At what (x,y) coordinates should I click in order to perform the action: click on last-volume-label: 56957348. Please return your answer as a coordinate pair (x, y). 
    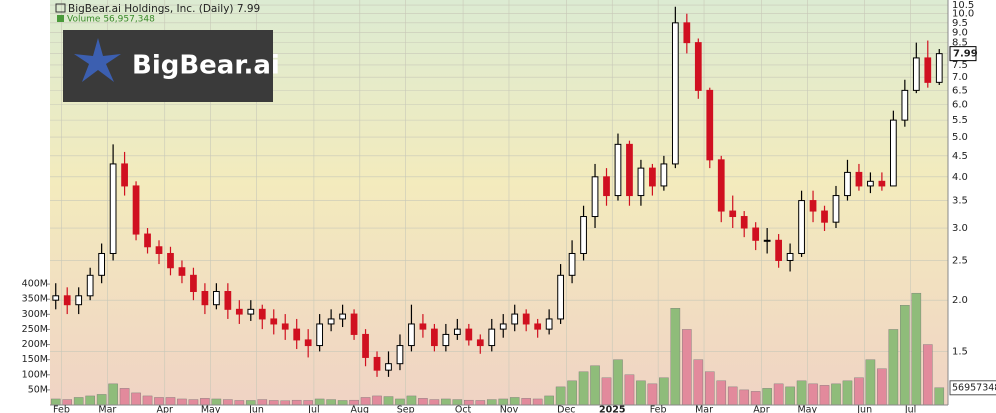
    Looking at the image, I should click on (974, 387).